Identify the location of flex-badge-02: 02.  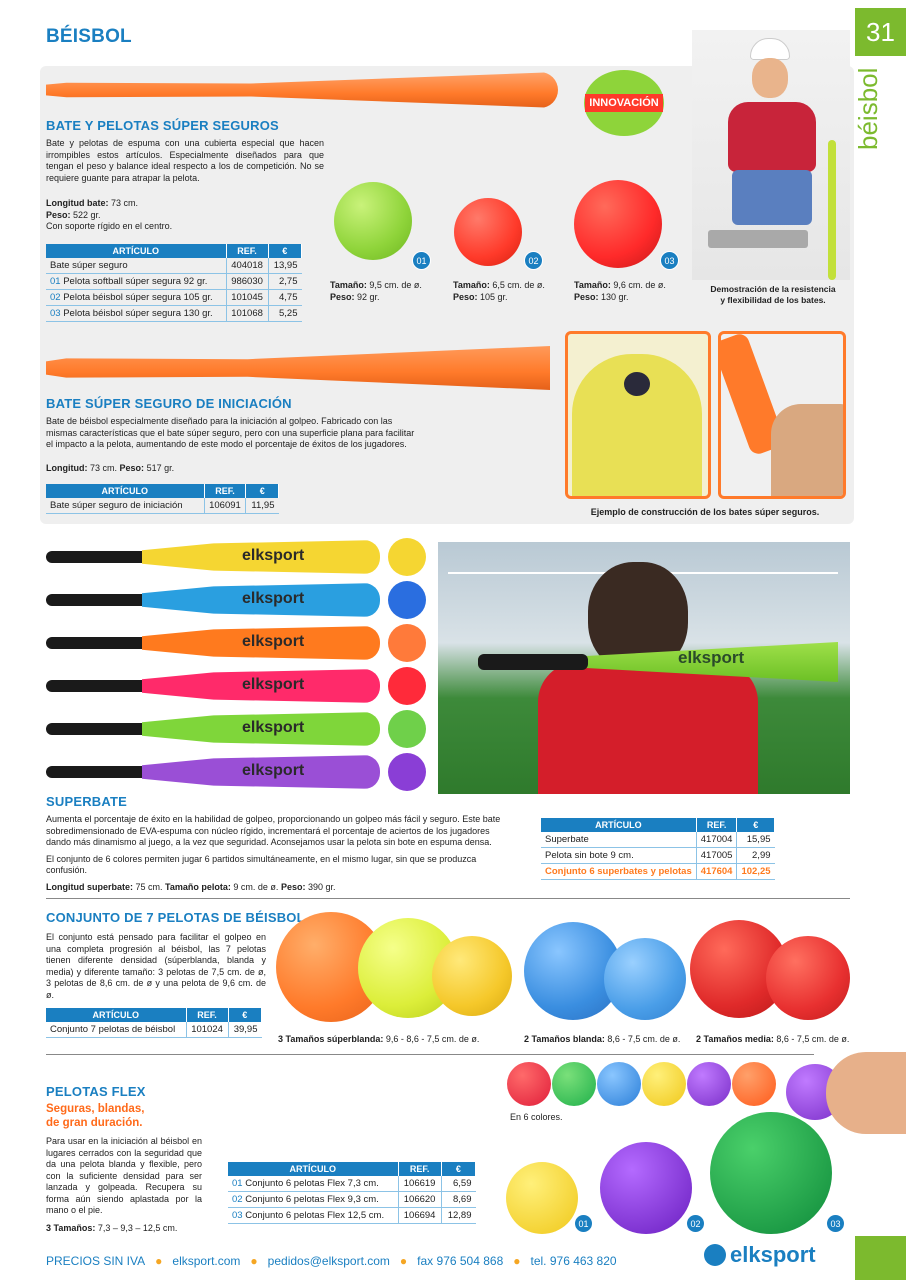
(695, 1223).